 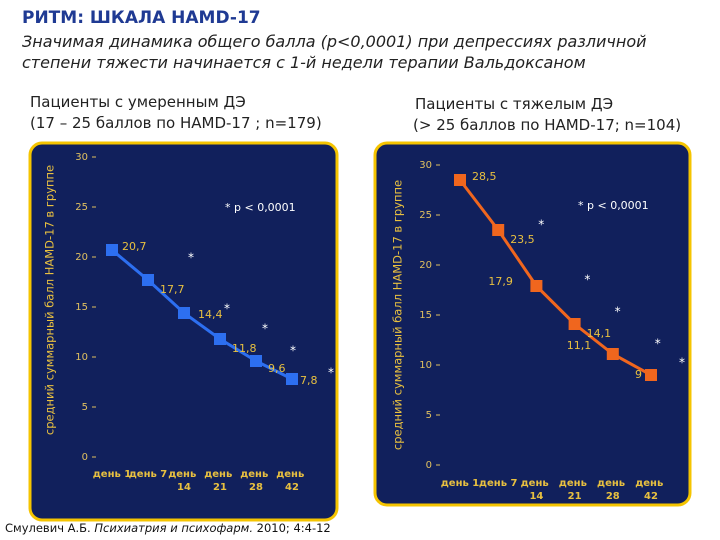 What do you see at coordinates (277, 368) in the screenshot?
I see `data-label: 9,6` at bounding box center [277, 368].